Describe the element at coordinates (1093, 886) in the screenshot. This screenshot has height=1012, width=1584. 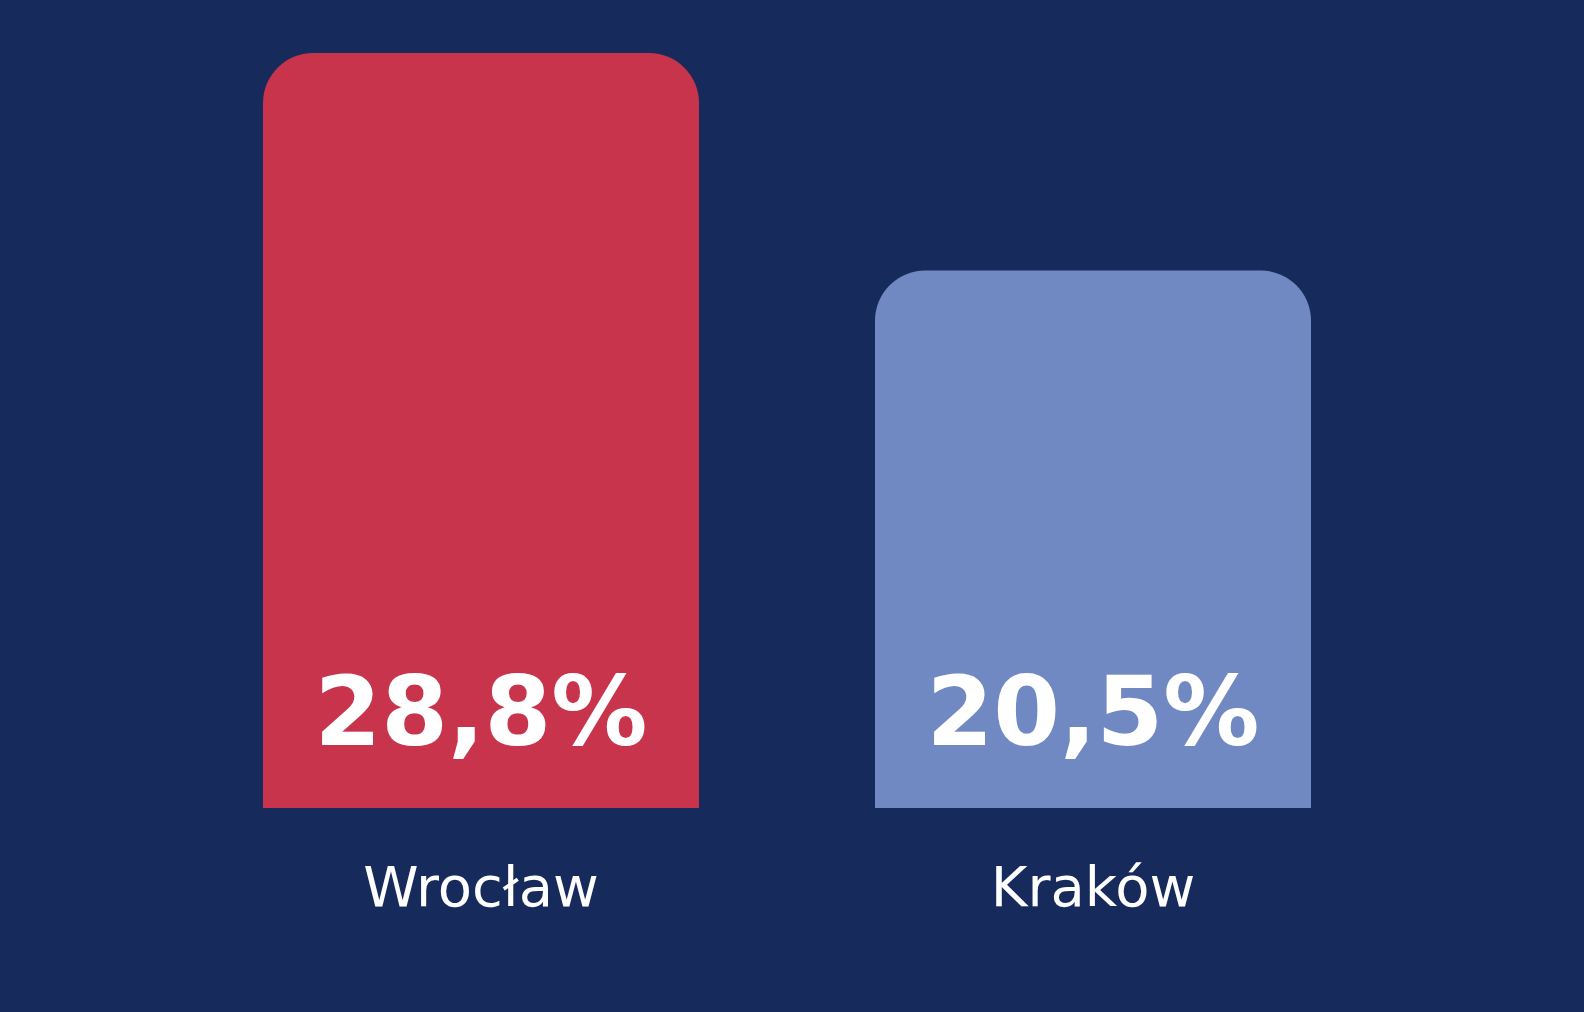
I see `x-tick-label: Kraków` at that location.